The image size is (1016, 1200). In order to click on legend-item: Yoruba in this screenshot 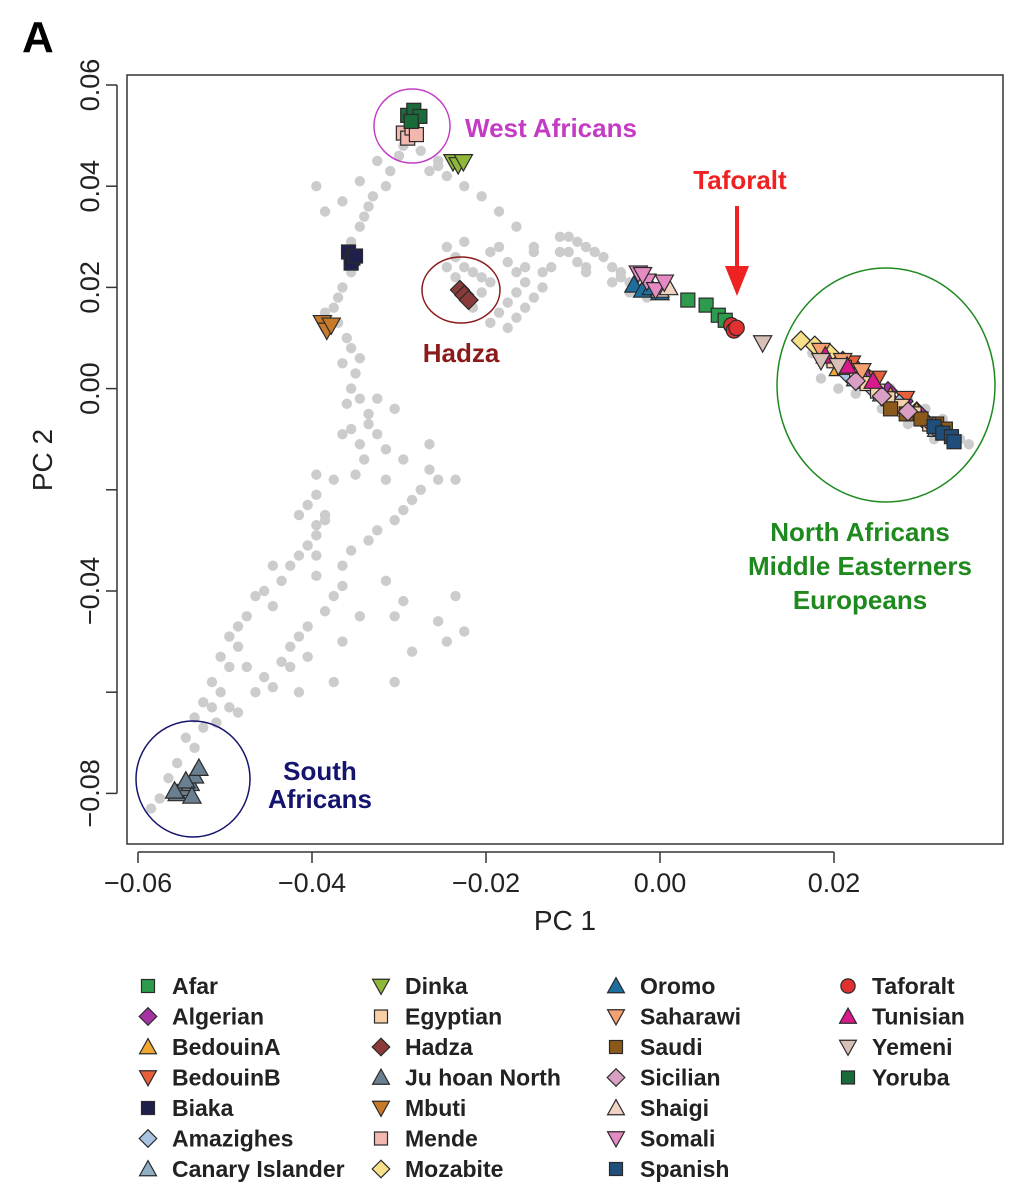, I will do `click(895, 1078)`.